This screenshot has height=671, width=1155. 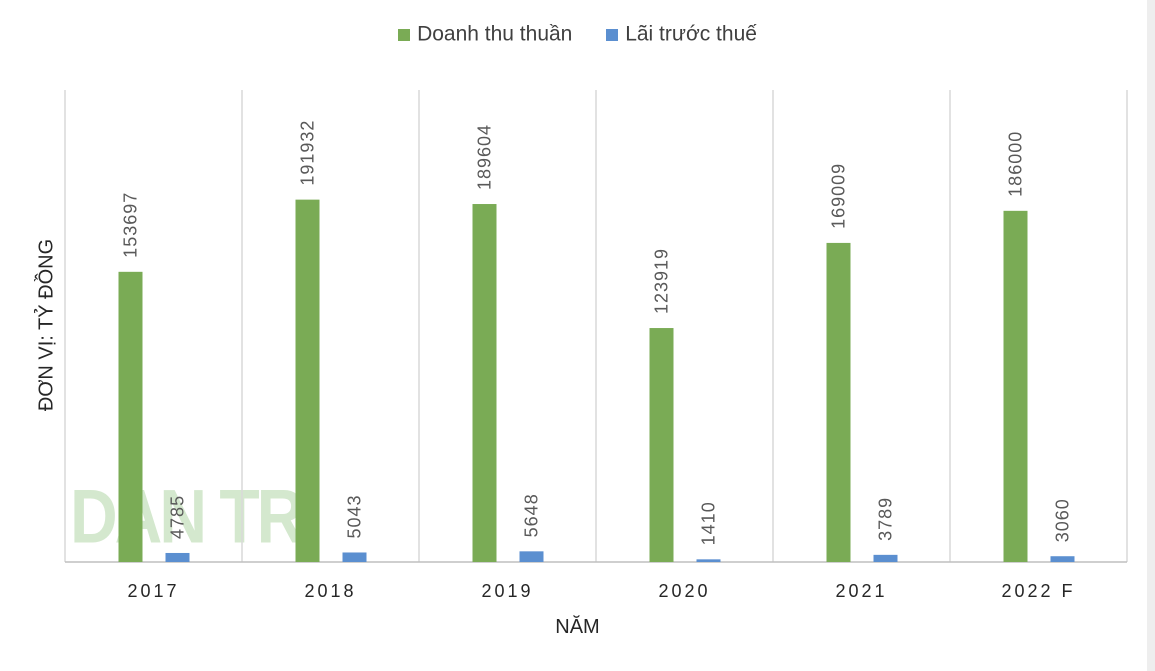 What do you see at coordinates (612, 34) in the screenshot?
I see `legend-swatch-profit` at bounding box center [612, 34].